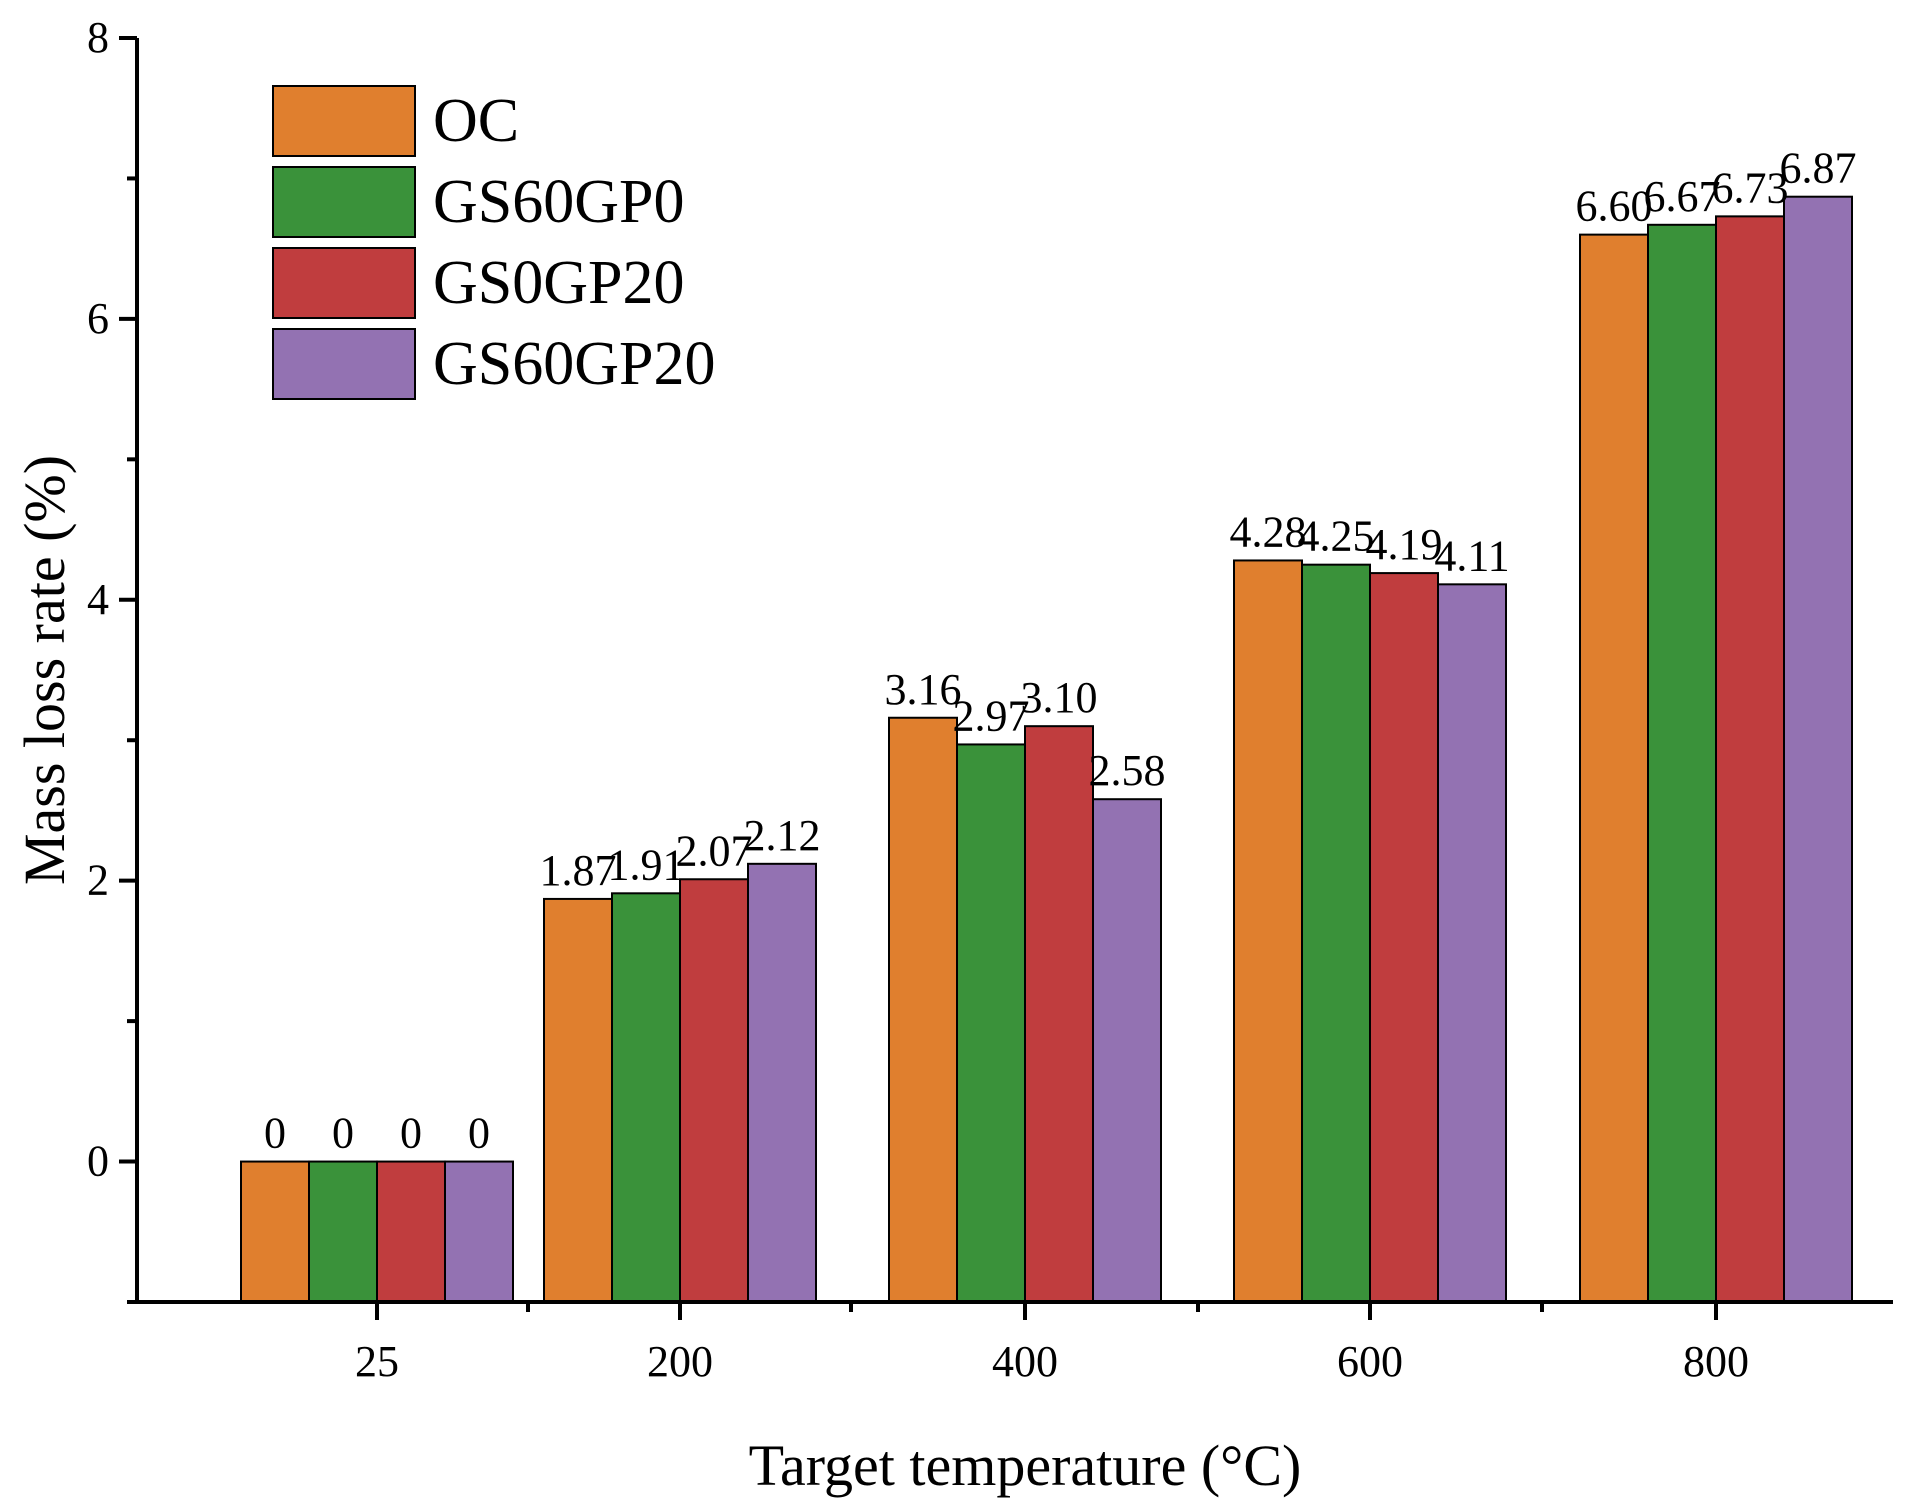 The image size is (1906, 1507). I want to click on legend-label-gs60gp0: GS60GP0, so click(559, 202).